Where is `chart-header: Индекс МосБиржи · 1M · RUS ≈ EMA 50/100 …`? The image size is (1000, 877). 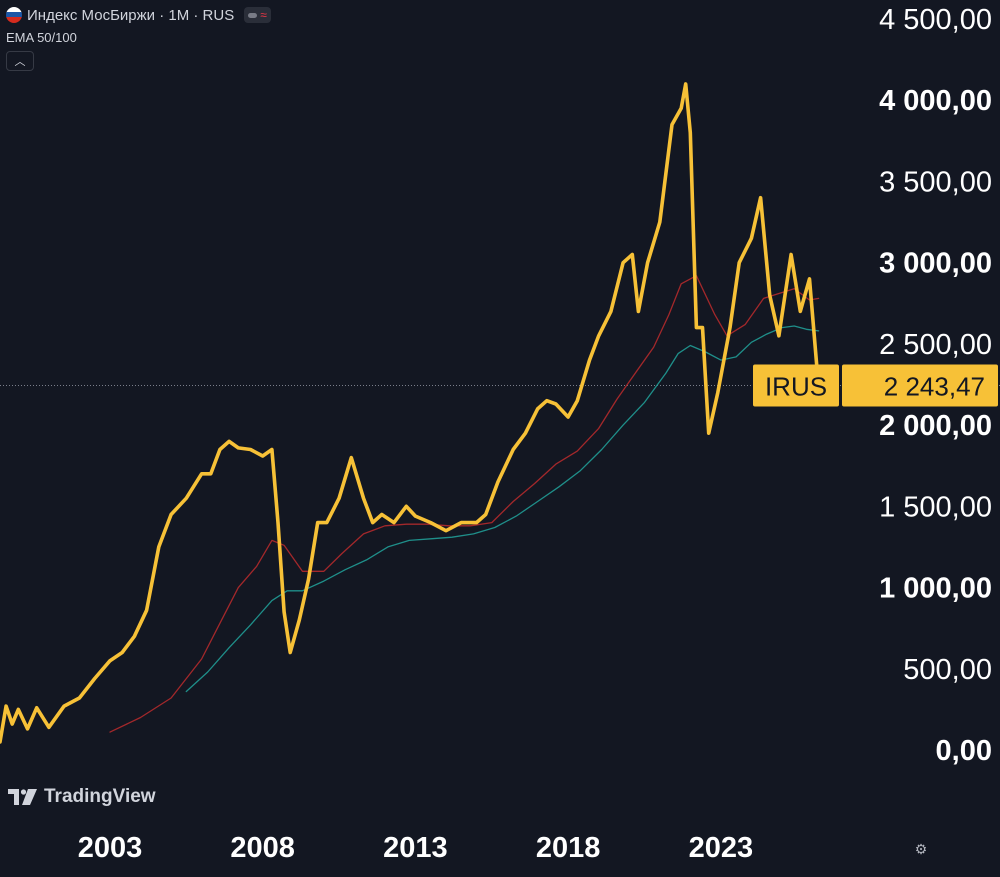 chart-header: Индекс МосБиржи · 1M · RUS ≈ EMA 50/100 … is located at coordinates (138, 37).